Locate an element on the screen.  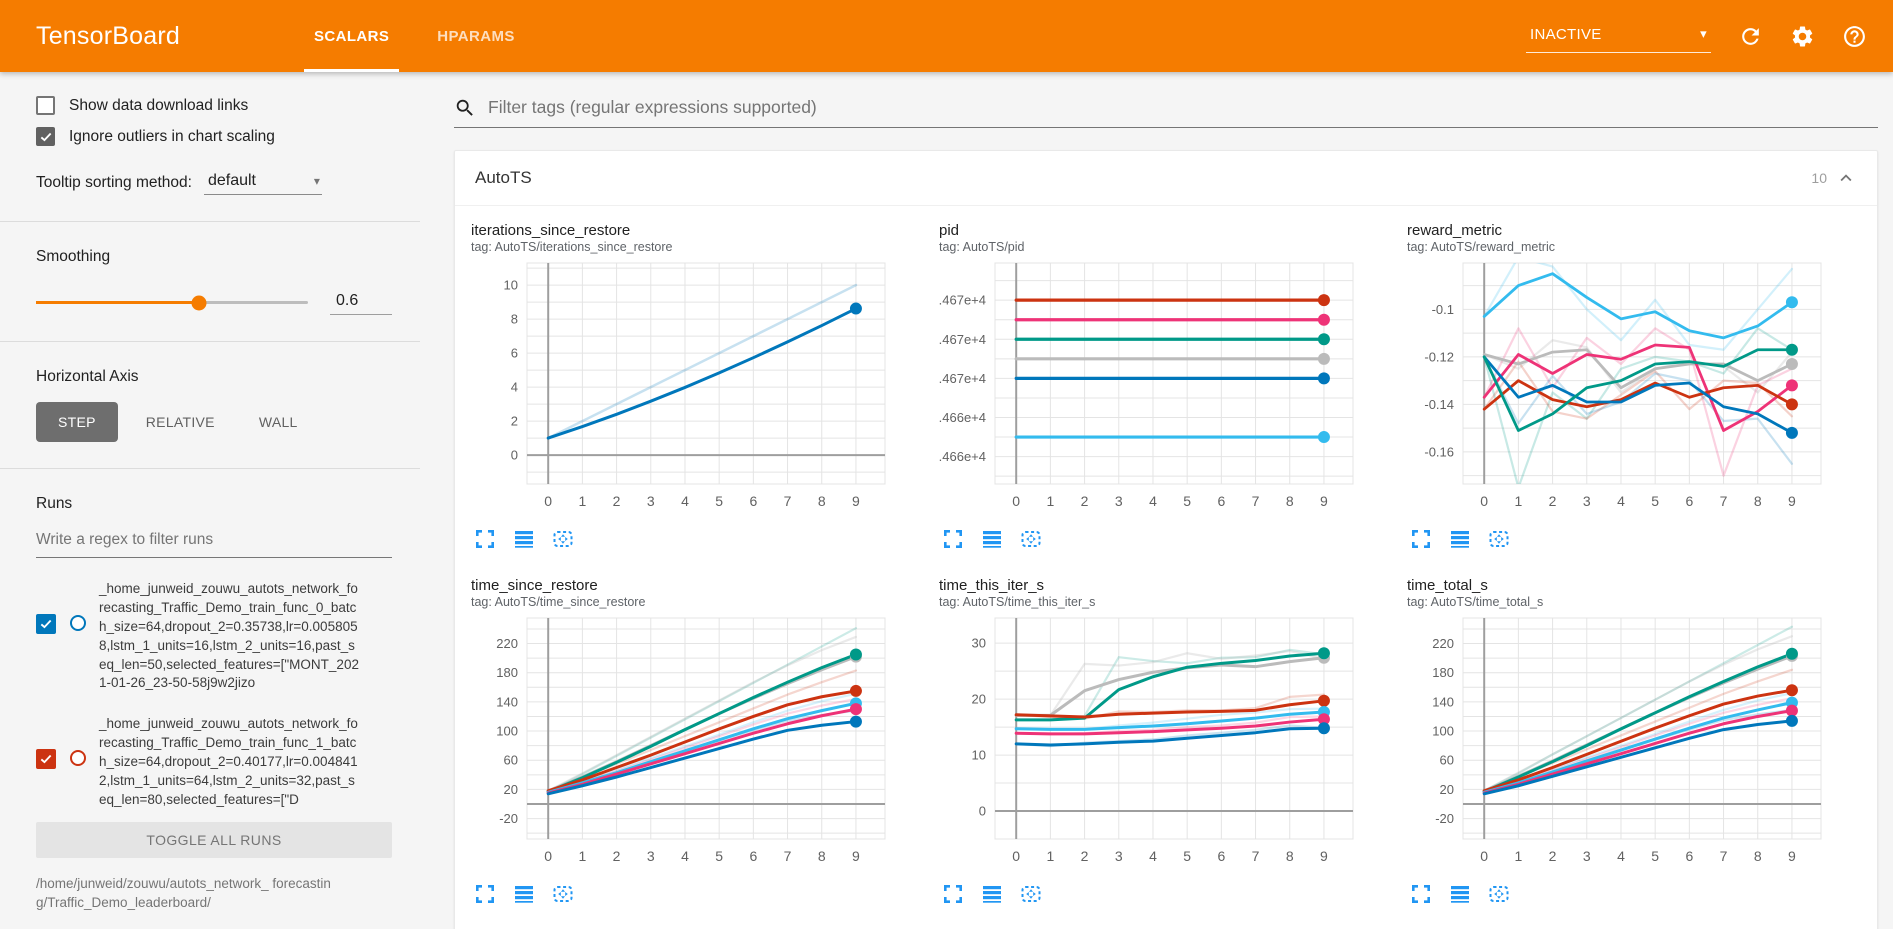
tab-scalars: SCALARS is located at coordinates (351, 36).